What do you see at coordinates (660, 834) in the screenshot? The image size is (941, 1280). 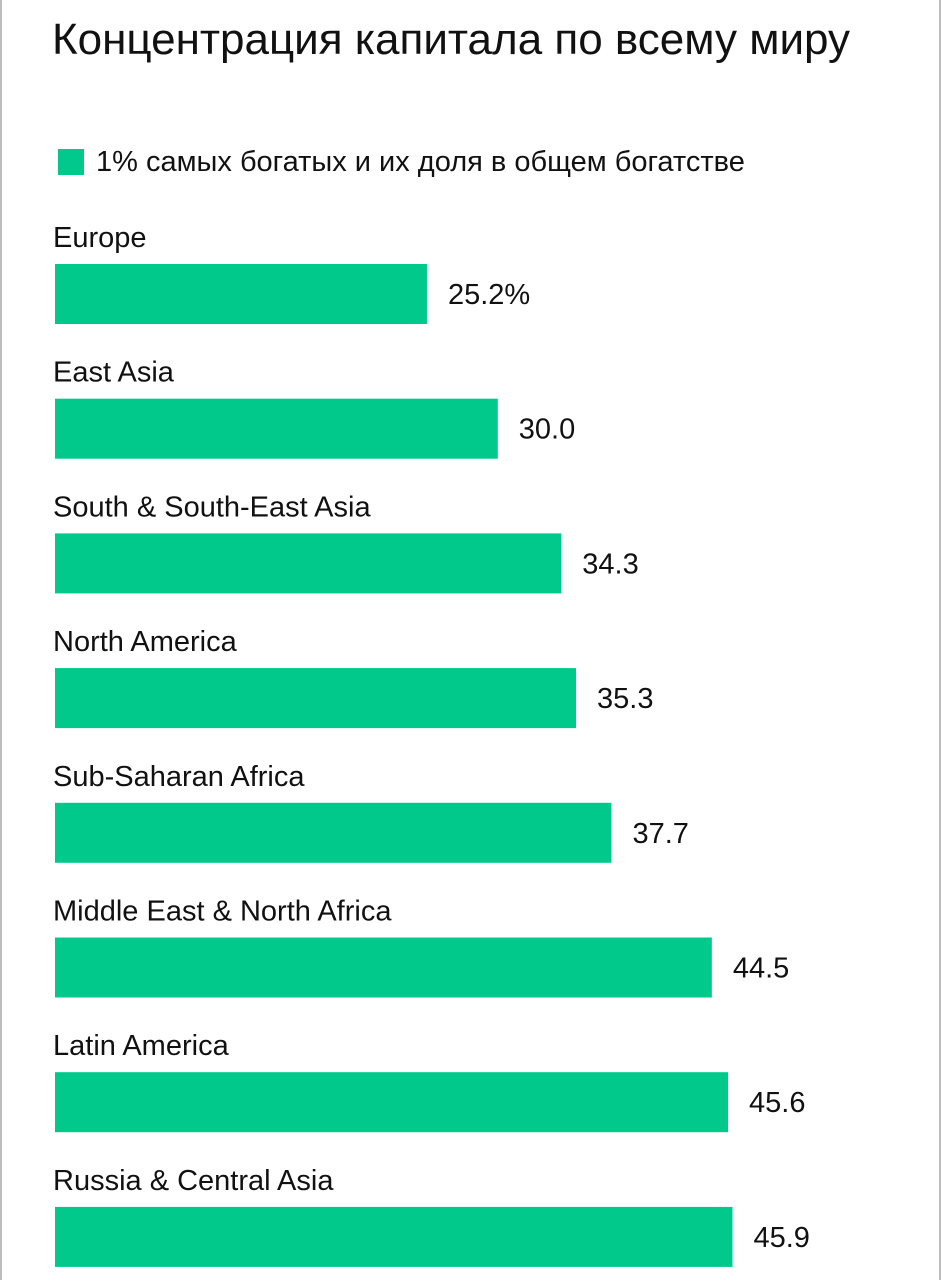 I see `value-label: 37.7` at bounding box center [660, 834].